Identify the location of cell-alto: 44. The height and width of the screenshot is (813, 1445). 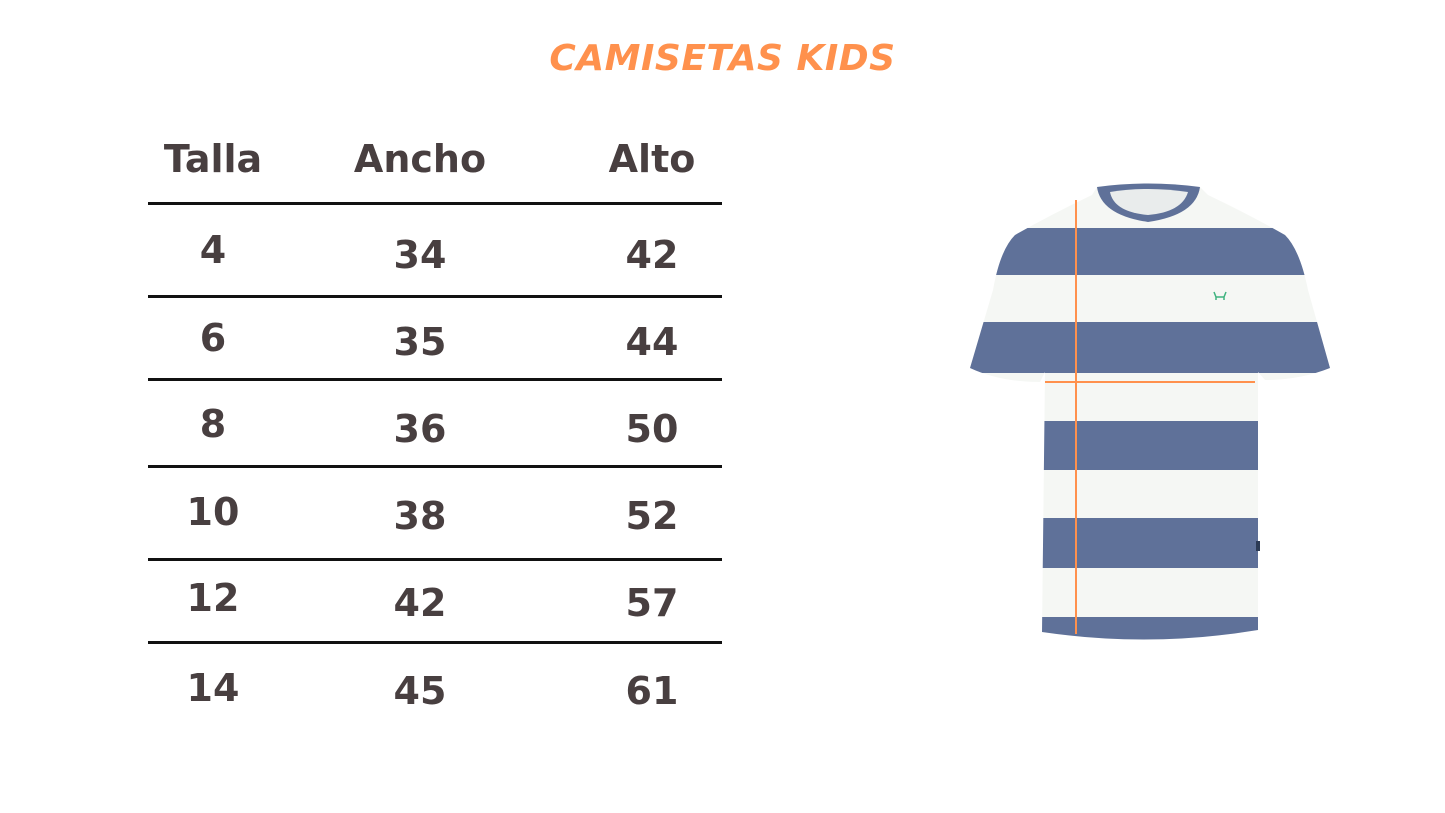
(652, 342).